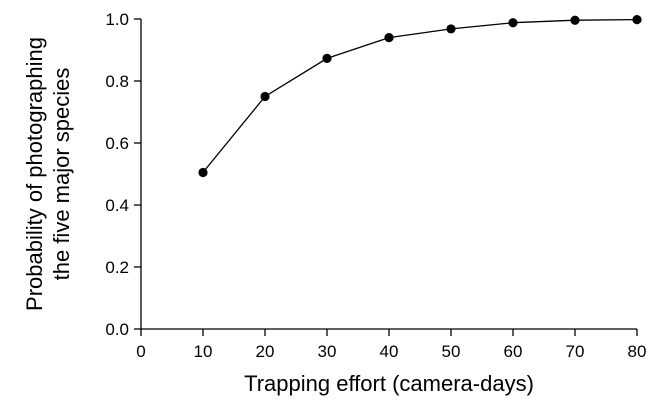  Describe the element at coordinates (327, 351) in the screenshot. I see `x-tick-label: 30` at that location.